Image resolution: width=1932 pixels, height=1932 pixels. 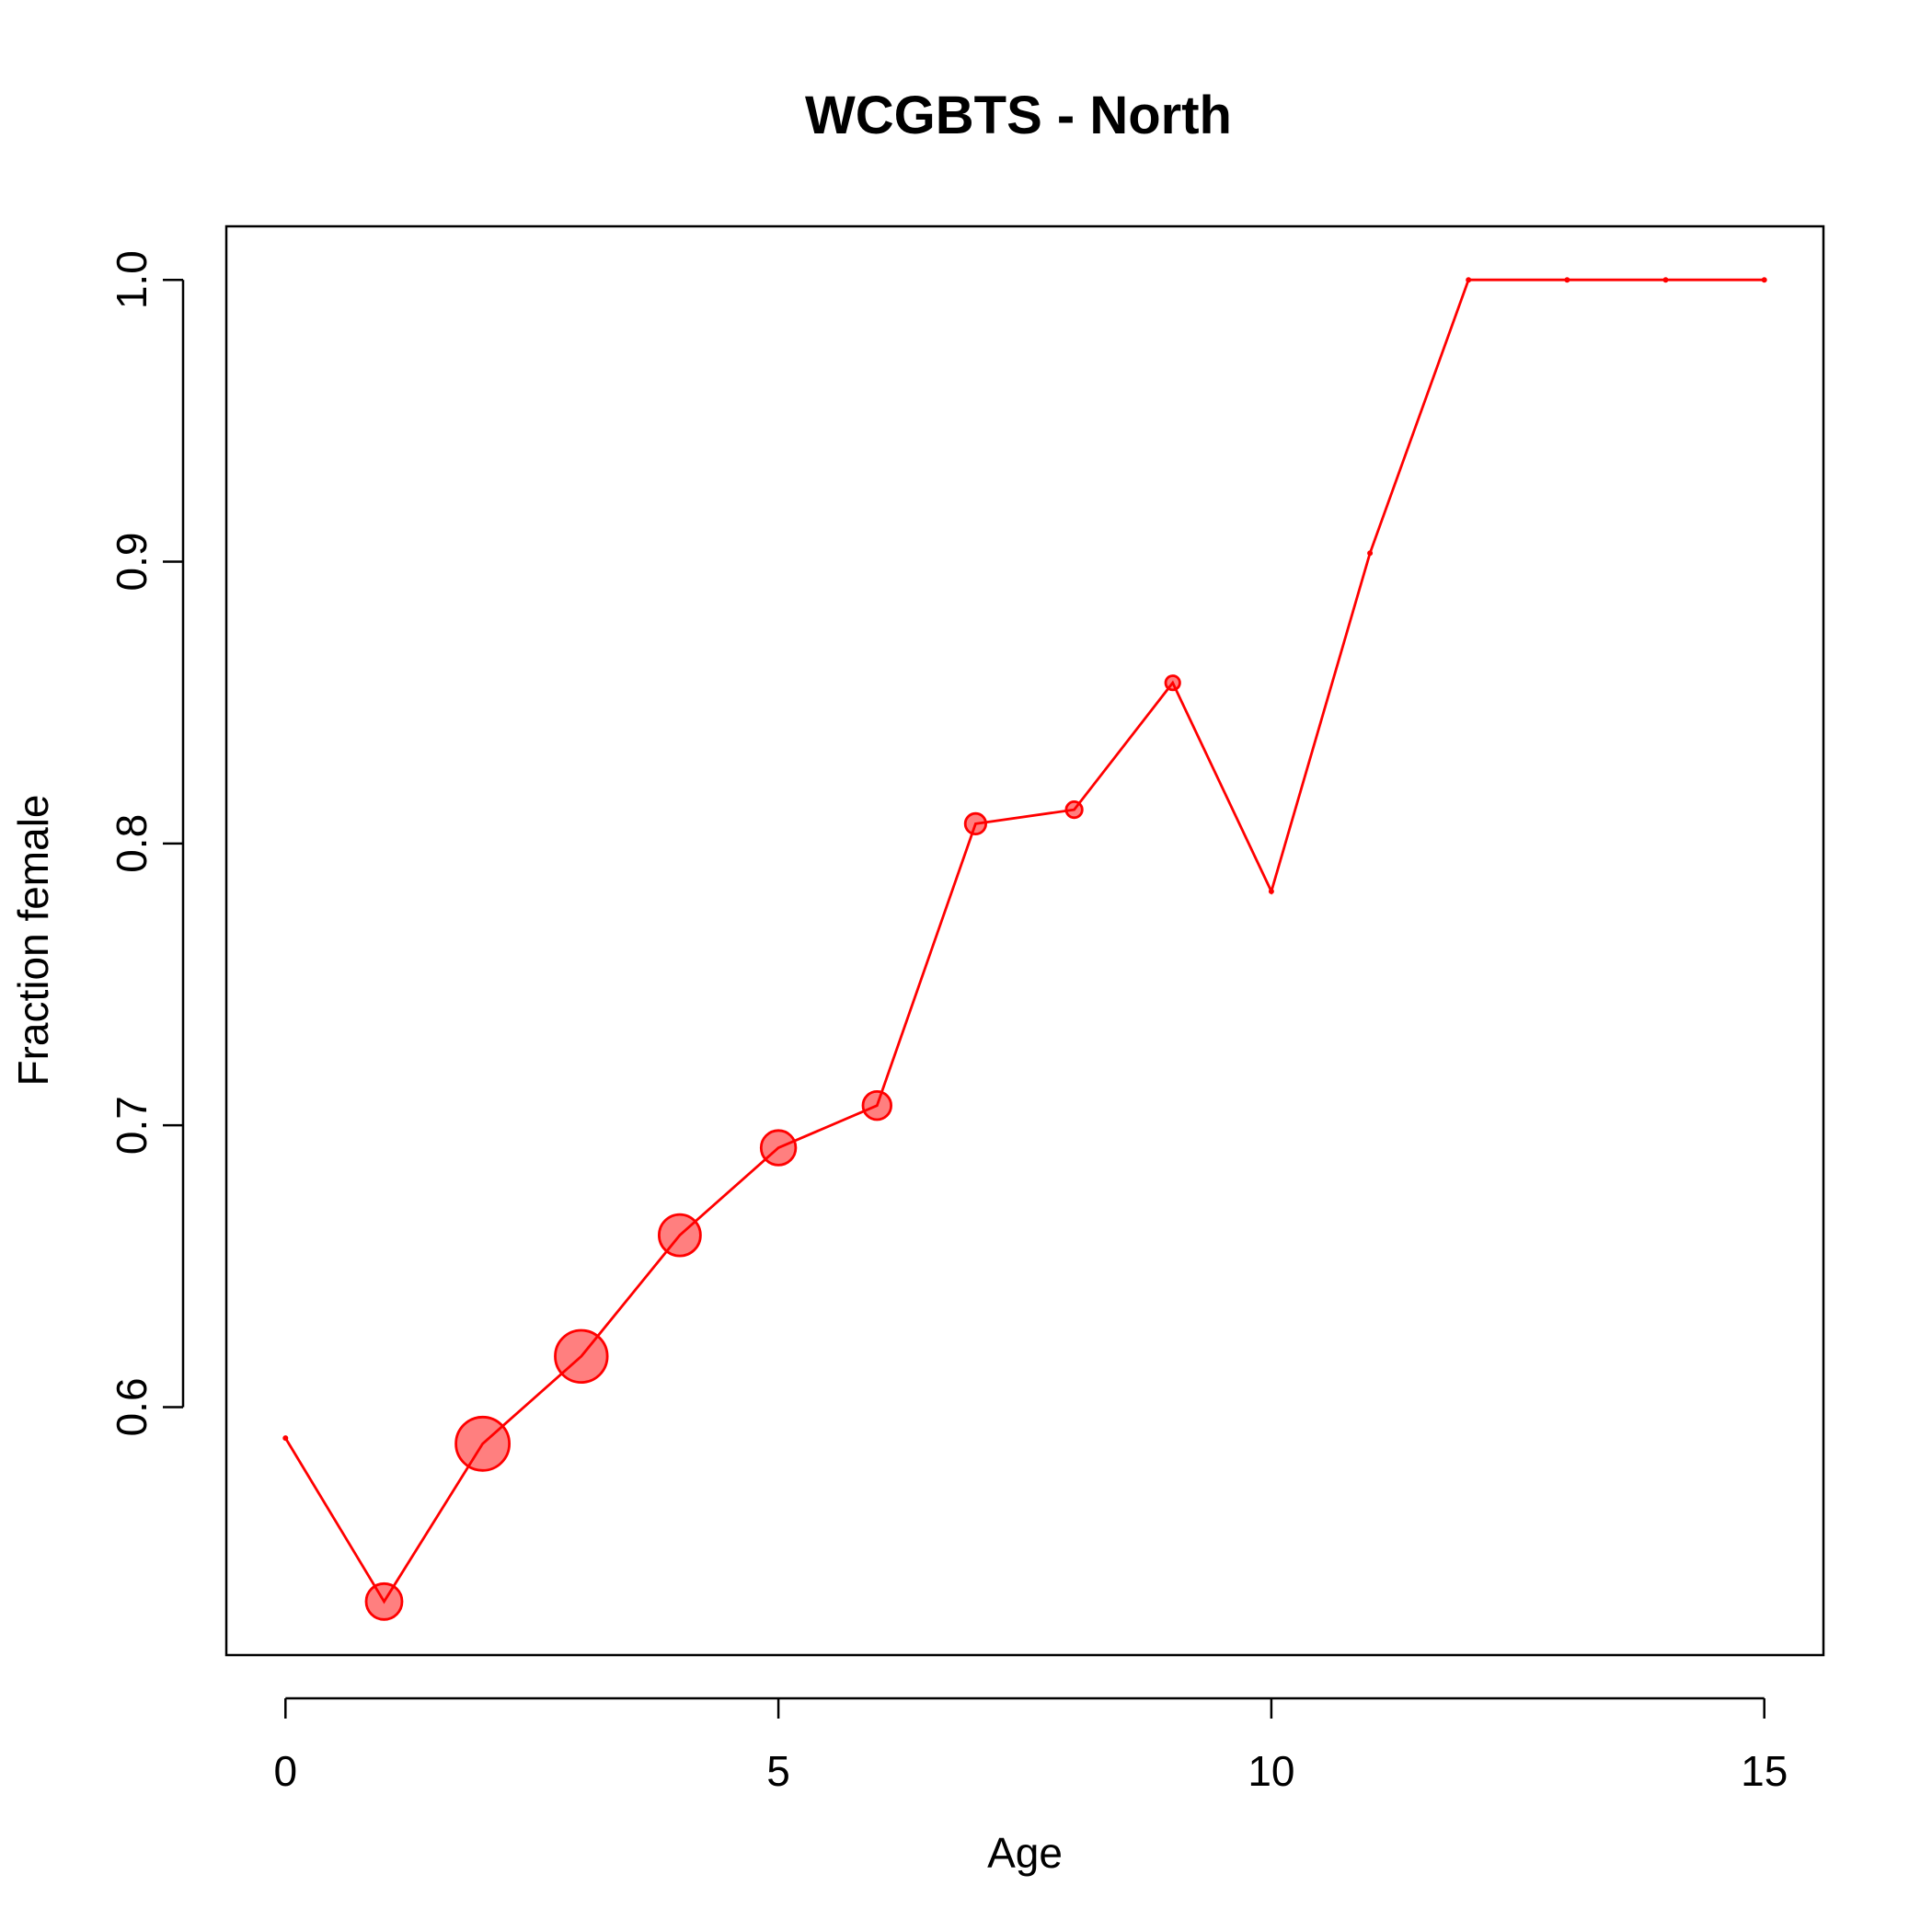 I want to click on x-tick-label: 0, so click(x=285, y=1771).